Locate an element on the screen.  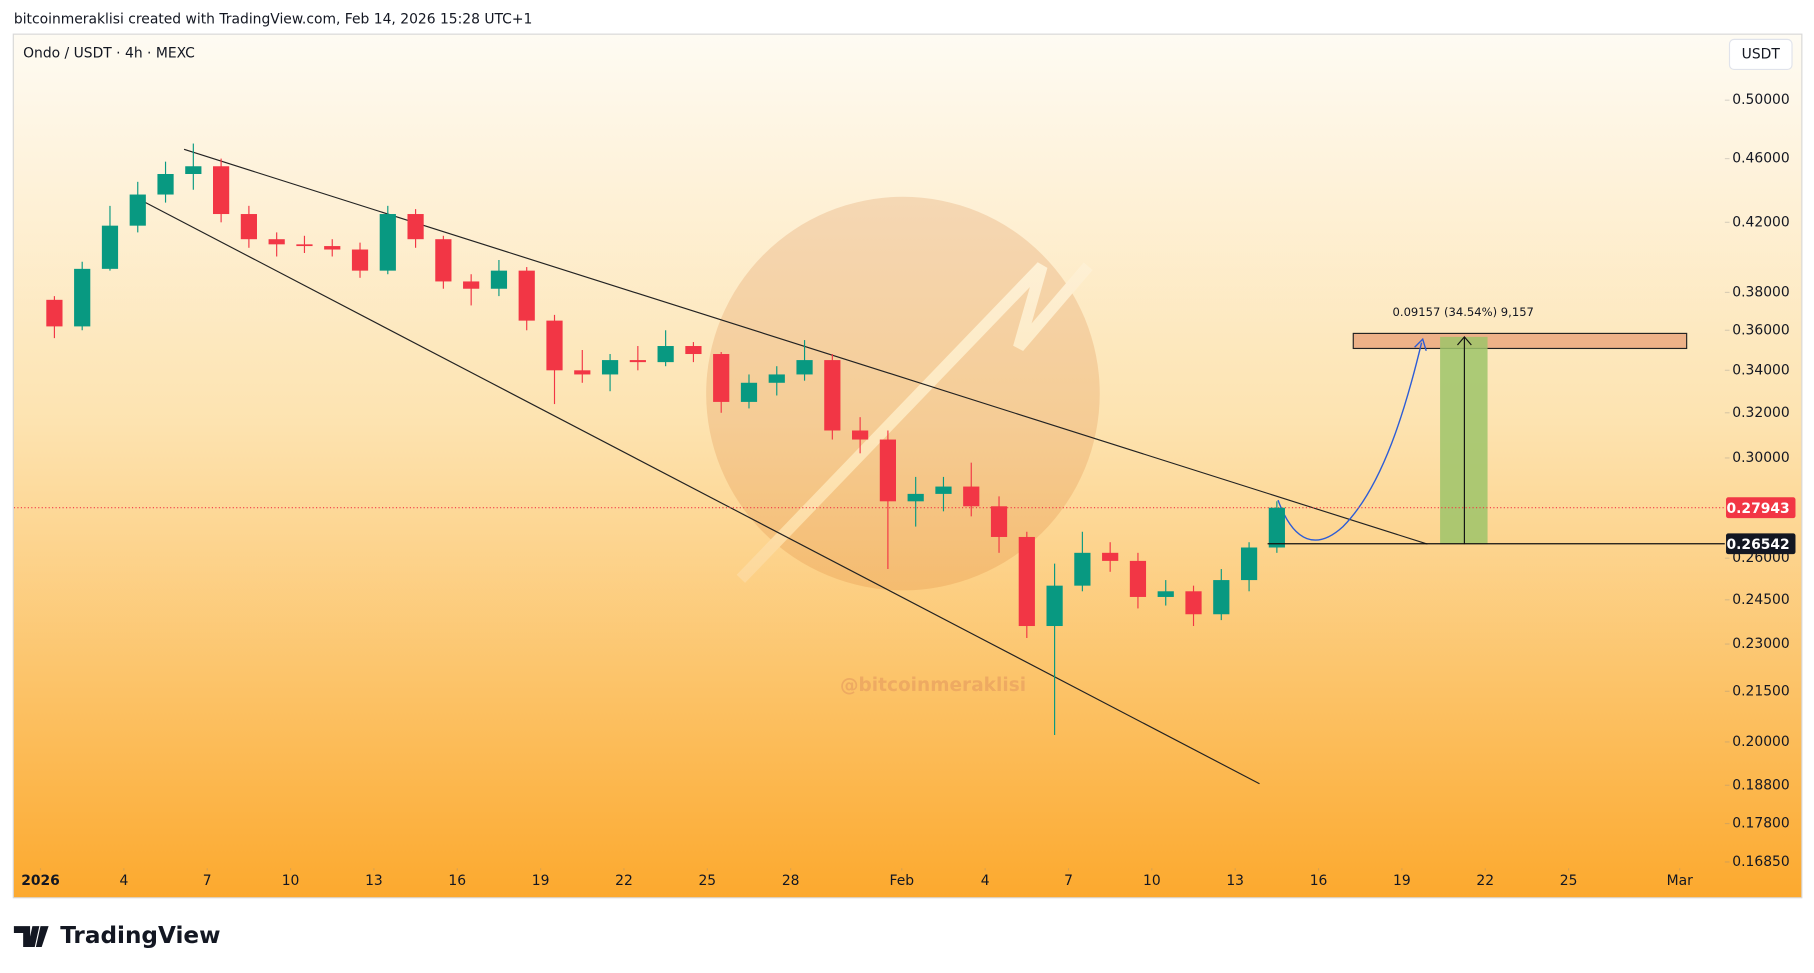
y-tick-label: 0.26000 is located at coordinates (1760, 558).